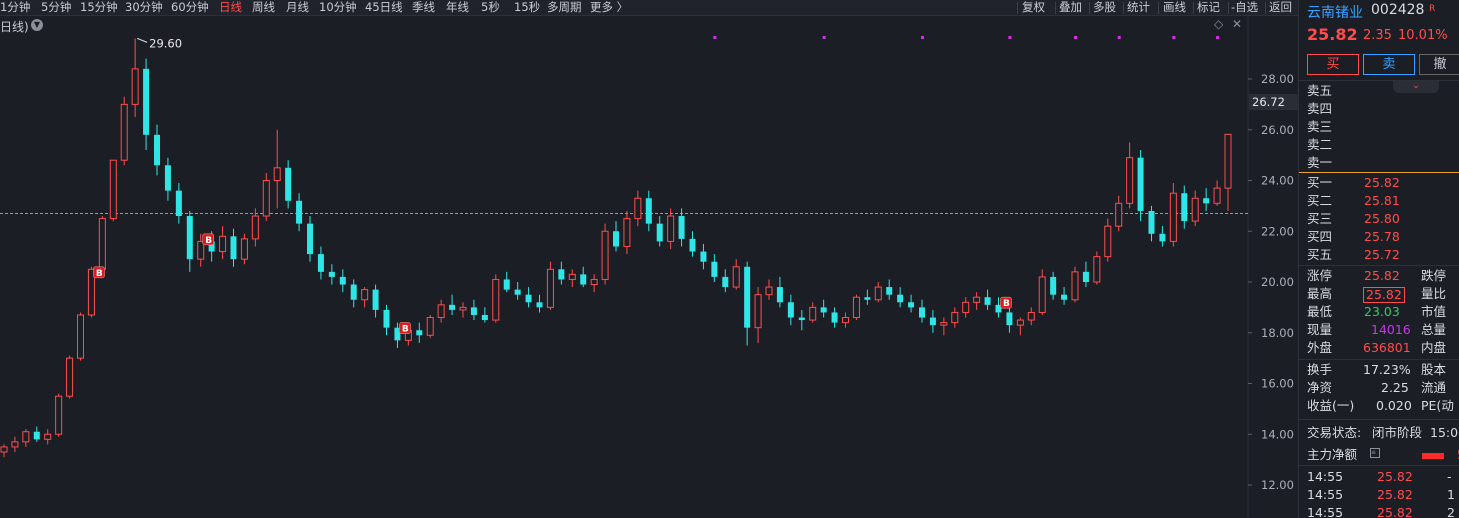 The width and height of the screenshot is (1459, 518). I want to click on multi-stock-button: 多股, so click(1104, 7).